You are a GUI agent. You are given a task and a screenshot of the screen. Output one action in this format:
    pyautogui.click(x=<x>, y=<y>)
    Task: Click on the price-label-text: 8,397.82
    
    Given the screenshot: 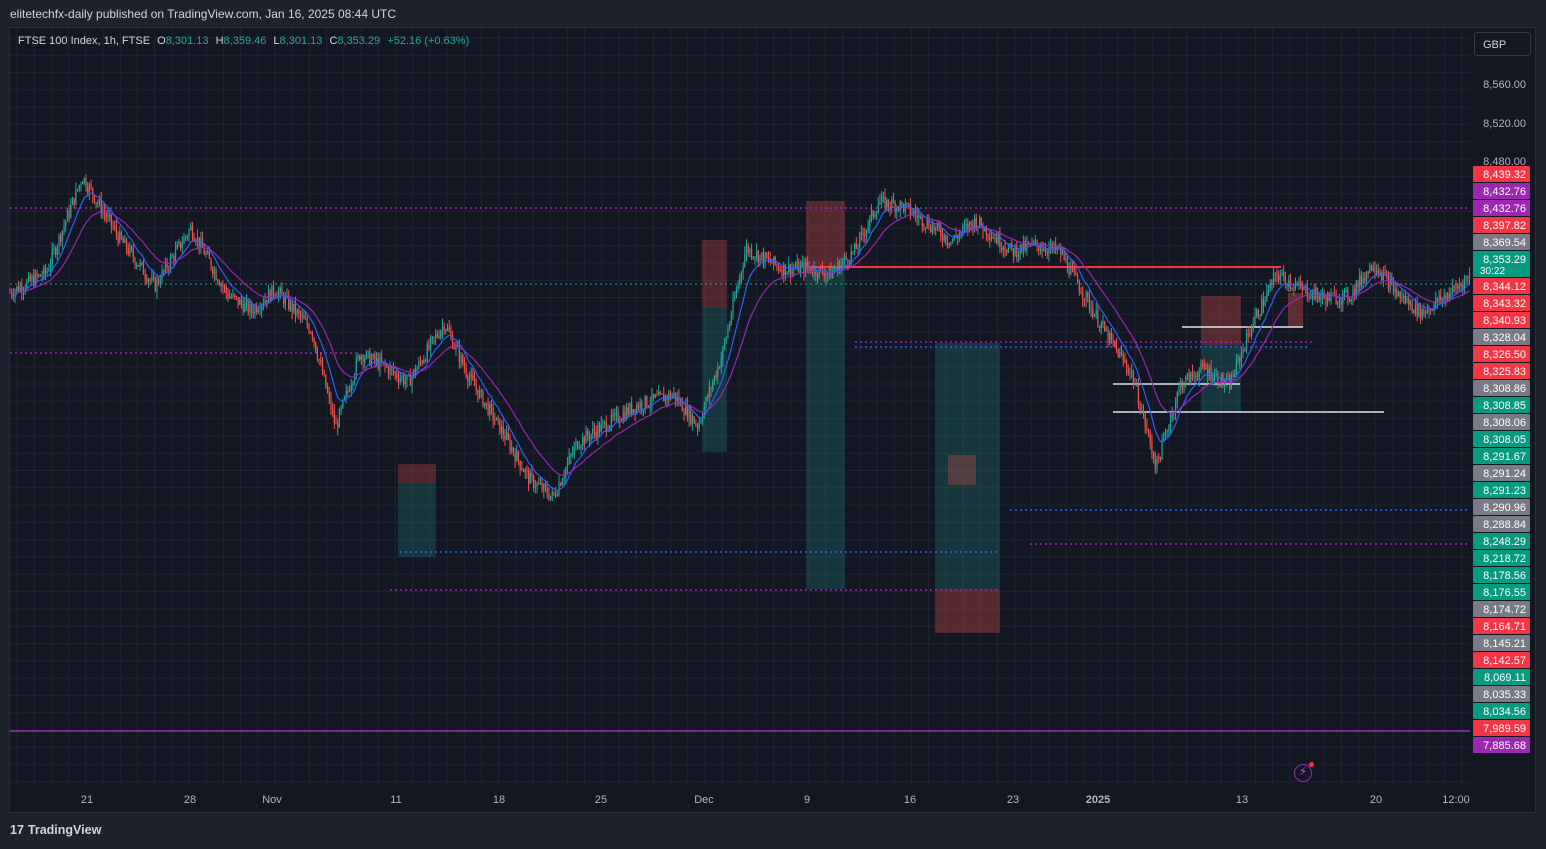 What is the action you would take?
    pyautogui.click(x=1504, y=226)
    